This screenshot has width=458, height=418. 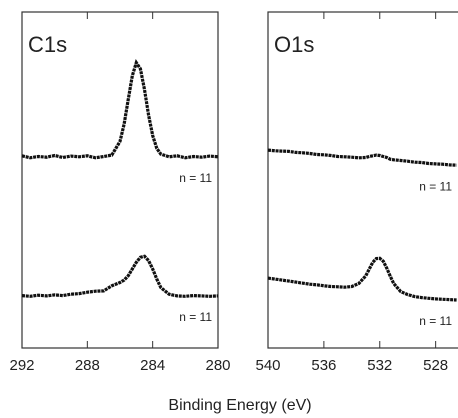 What do you see at coordinates (47, 44) in the screenshot?
I see `panel-title: C1s` at bounding box center [47, 44].